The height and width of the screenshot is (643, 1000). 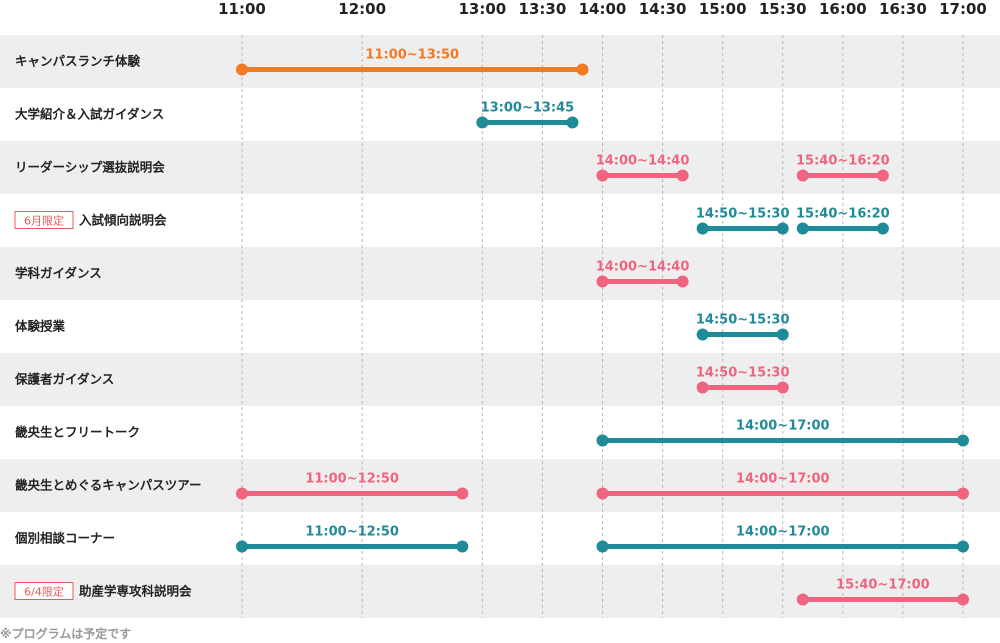 What do you see at coordinates (528, 108) in the screenshot?
I see `bar-label: 13:00~13:45` at bounding box center [528, 108].